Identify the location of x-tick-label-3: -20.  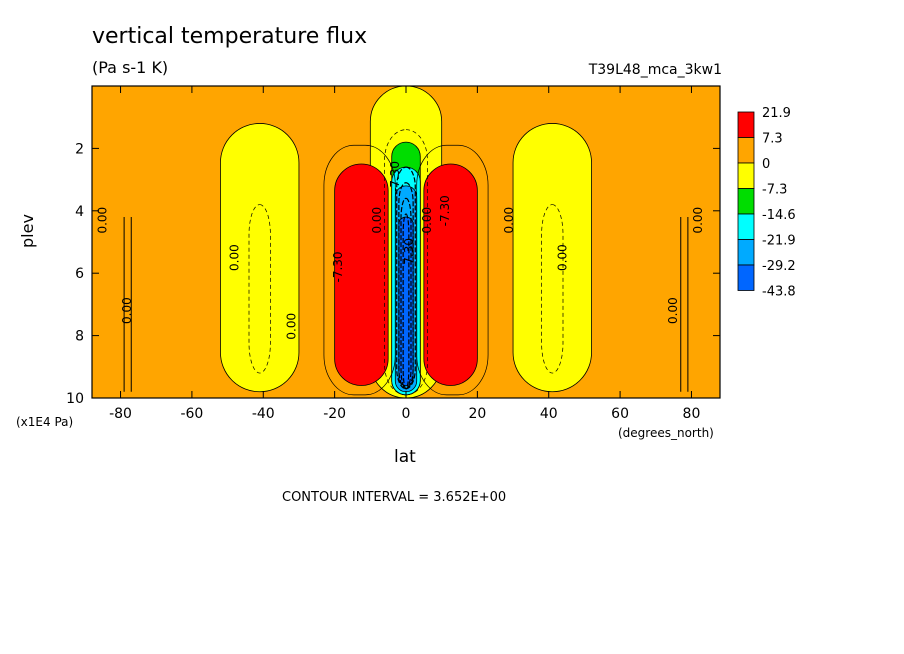
(334, 414).